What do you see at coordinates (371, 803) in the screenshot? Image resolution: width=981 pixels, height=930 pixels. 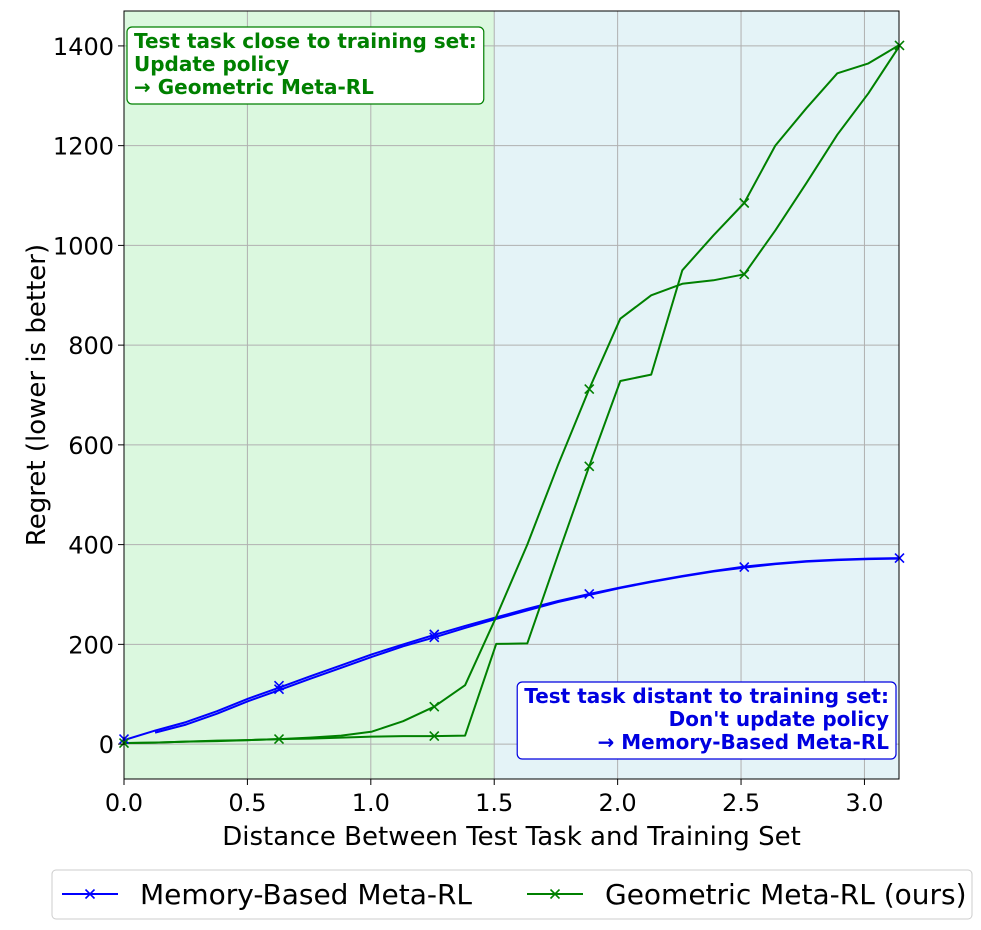 I see `x-tick-label-2: 1.0` at bounding box center [371, 803].